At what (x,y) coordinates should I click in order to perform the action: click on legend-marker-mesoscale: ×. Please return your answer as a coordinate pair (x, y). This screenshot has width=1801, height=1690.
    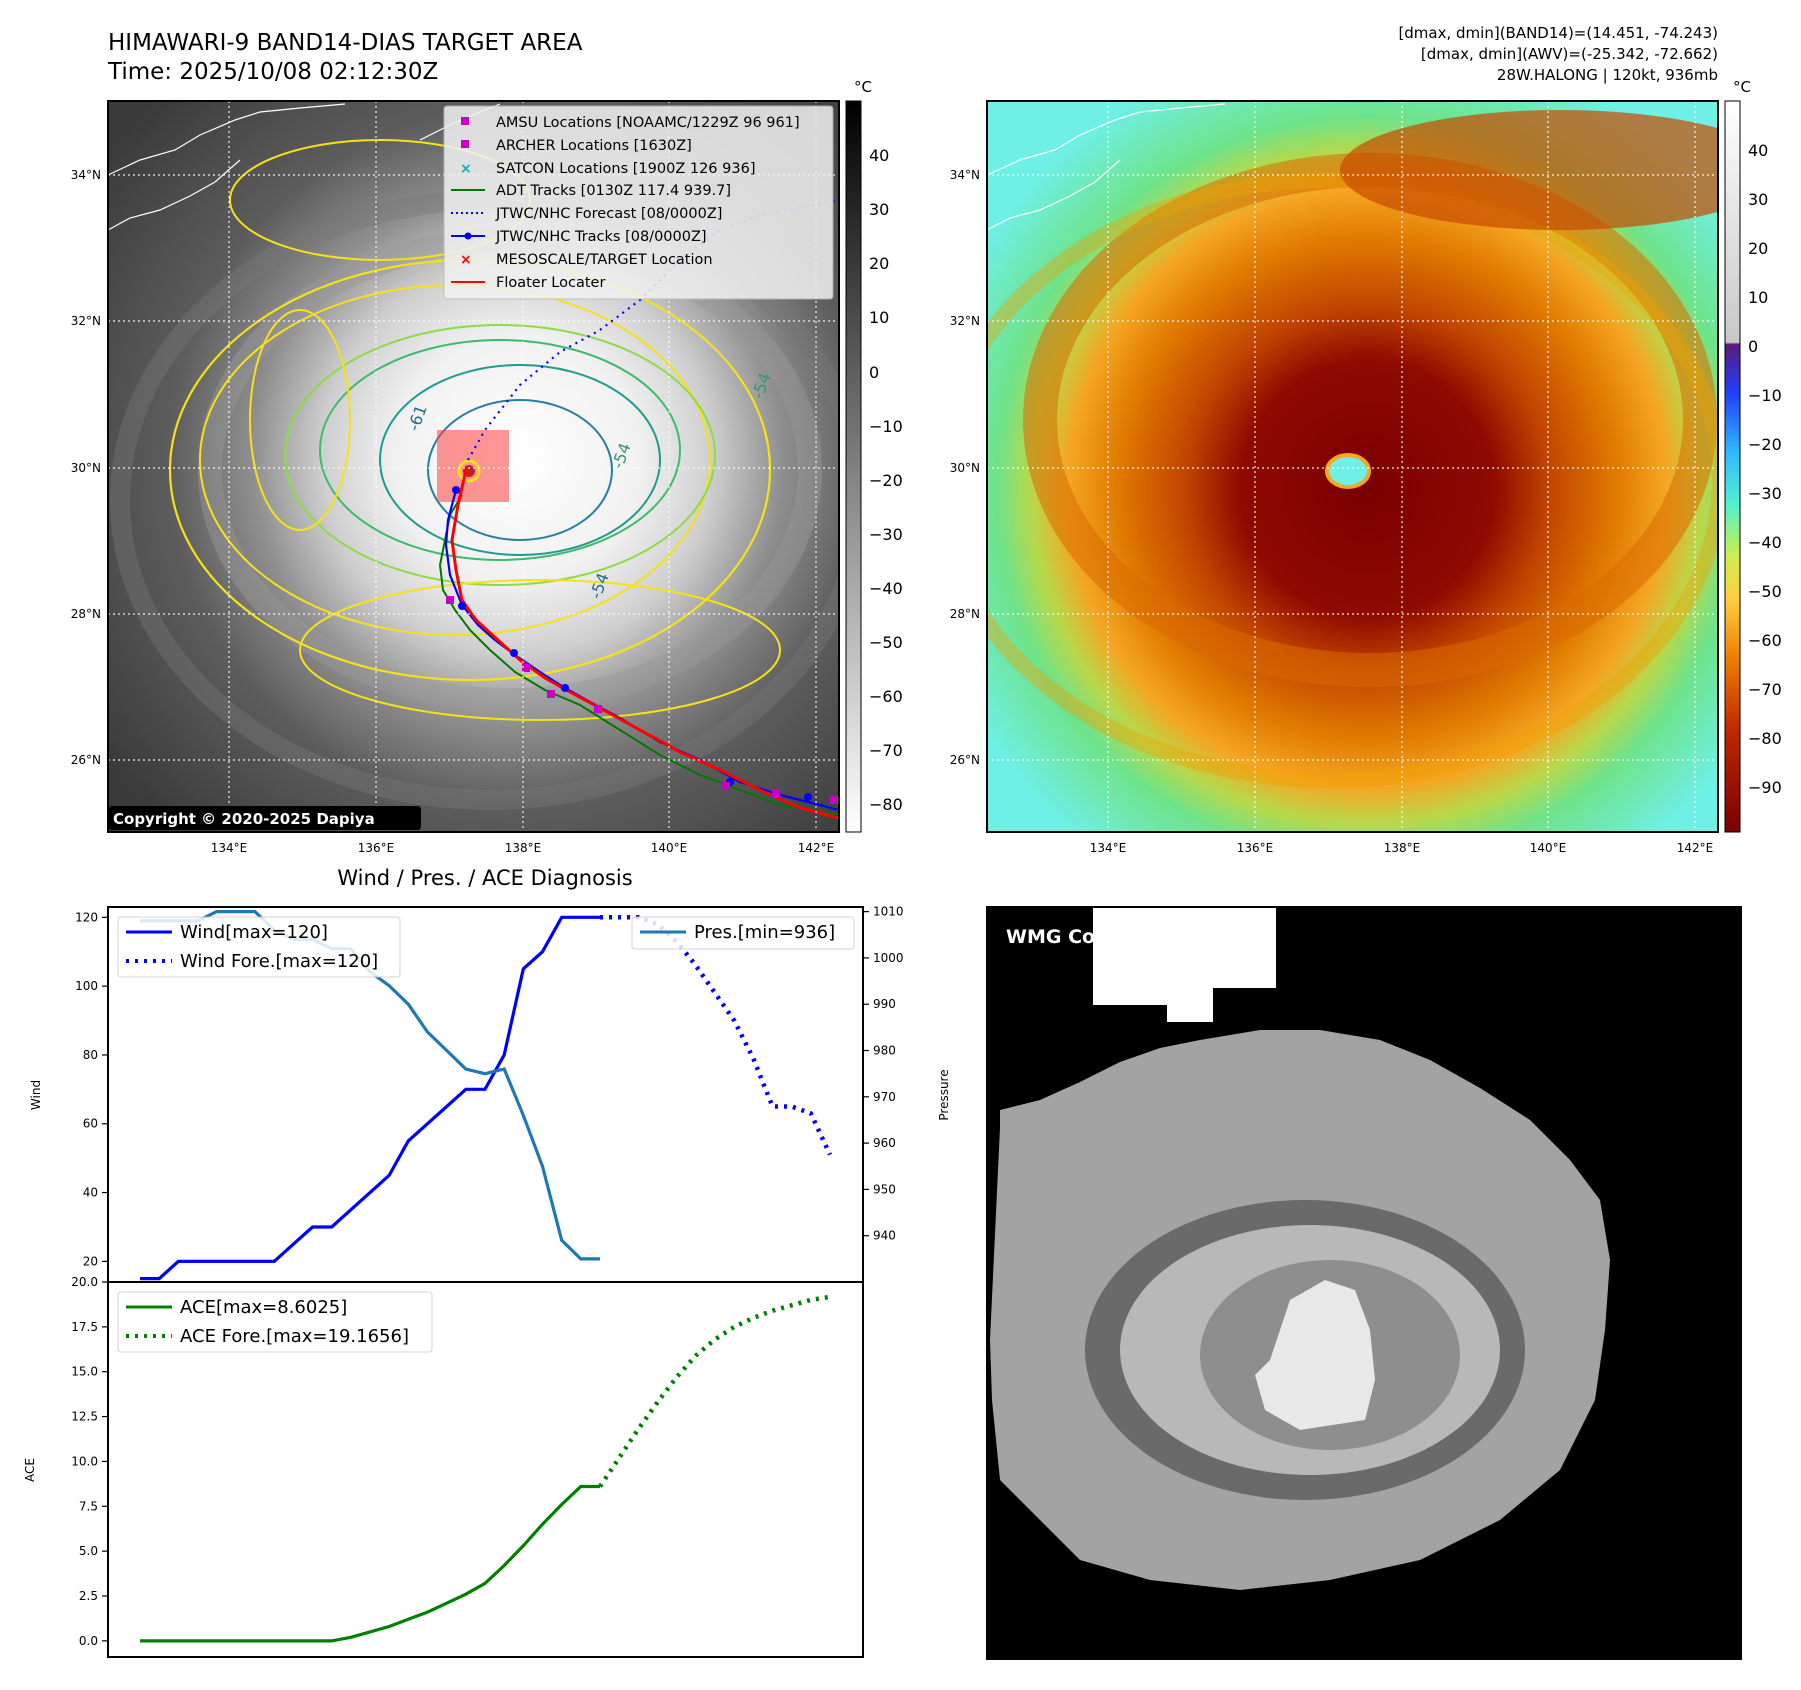
    Looking at the image, I should click on (466, 260).